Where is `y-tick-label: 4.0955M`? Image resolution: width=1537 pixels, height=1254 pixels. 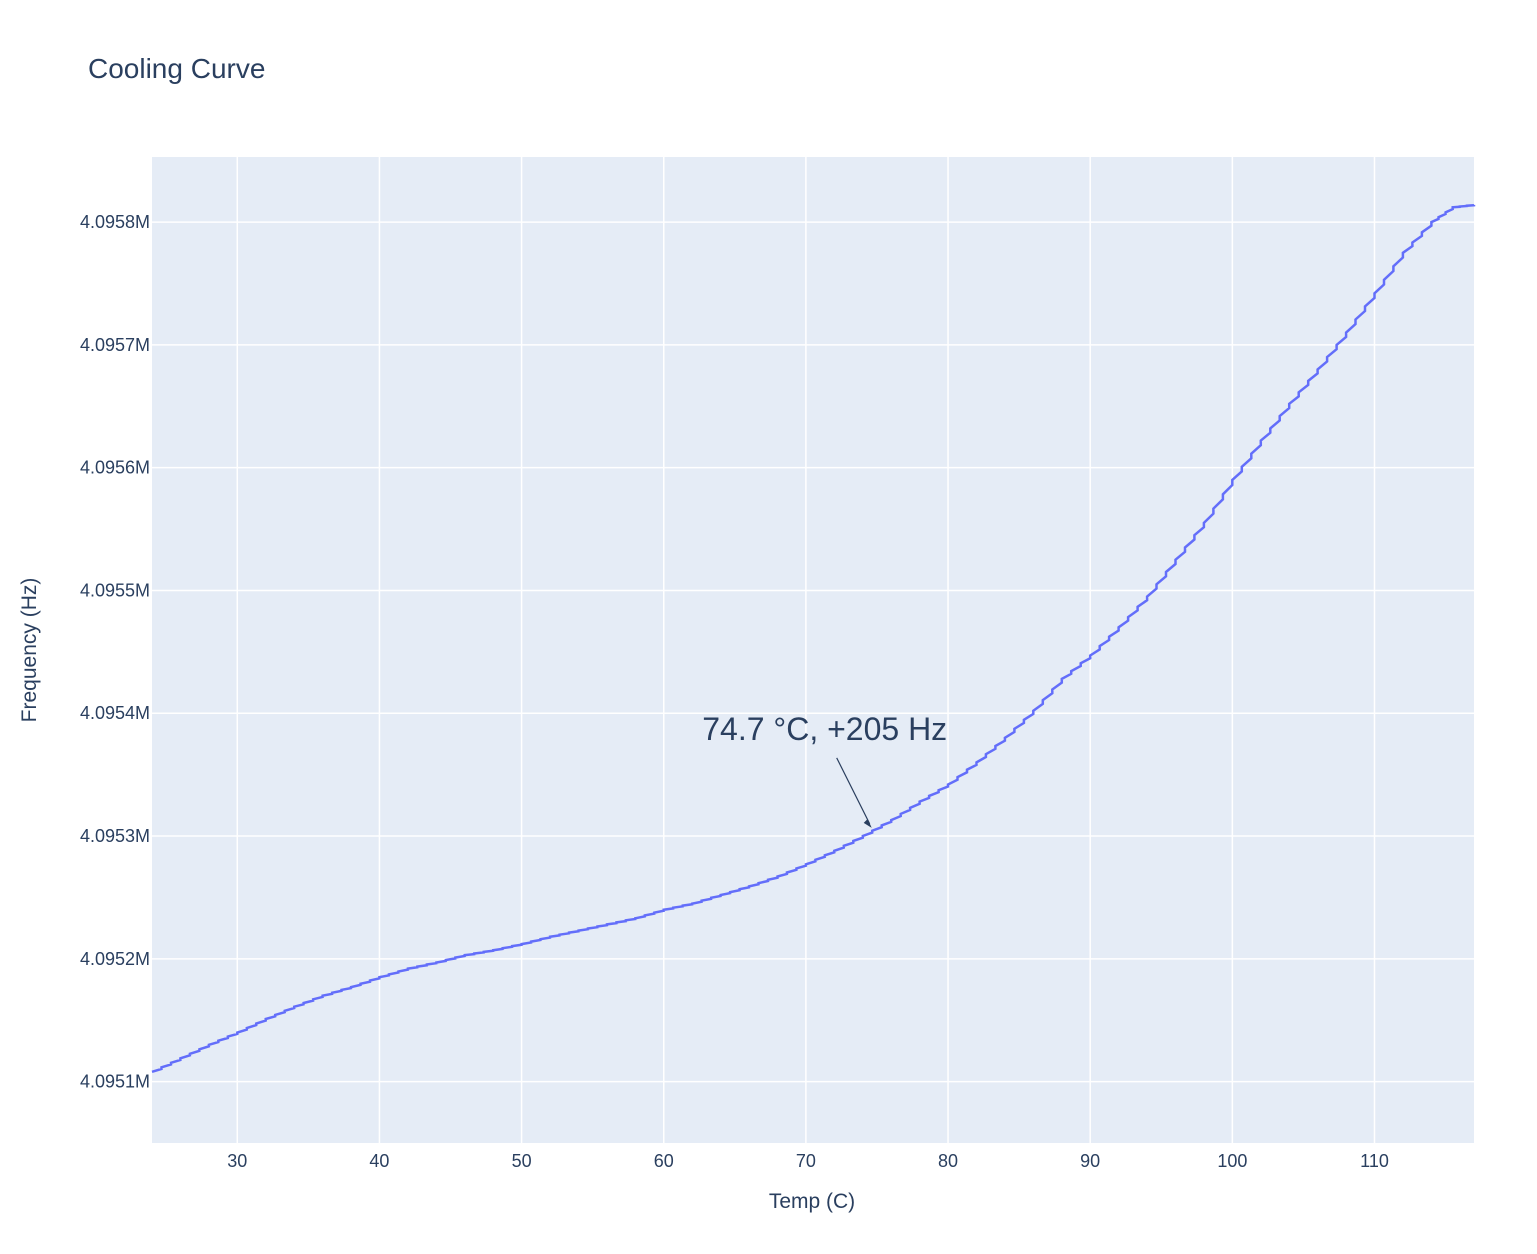 y-tick-label: 4.0955M is located at coordinates (115, 590).